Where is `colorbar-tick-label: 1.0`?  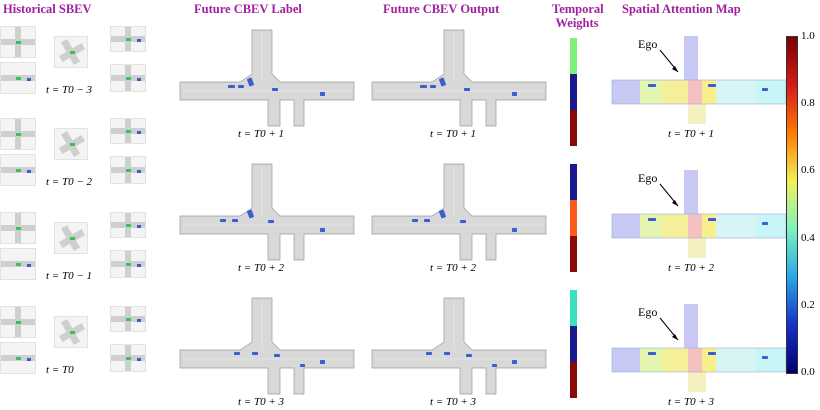 colorbar-tick-label: 1.0 is located at coordinates (808, 36).